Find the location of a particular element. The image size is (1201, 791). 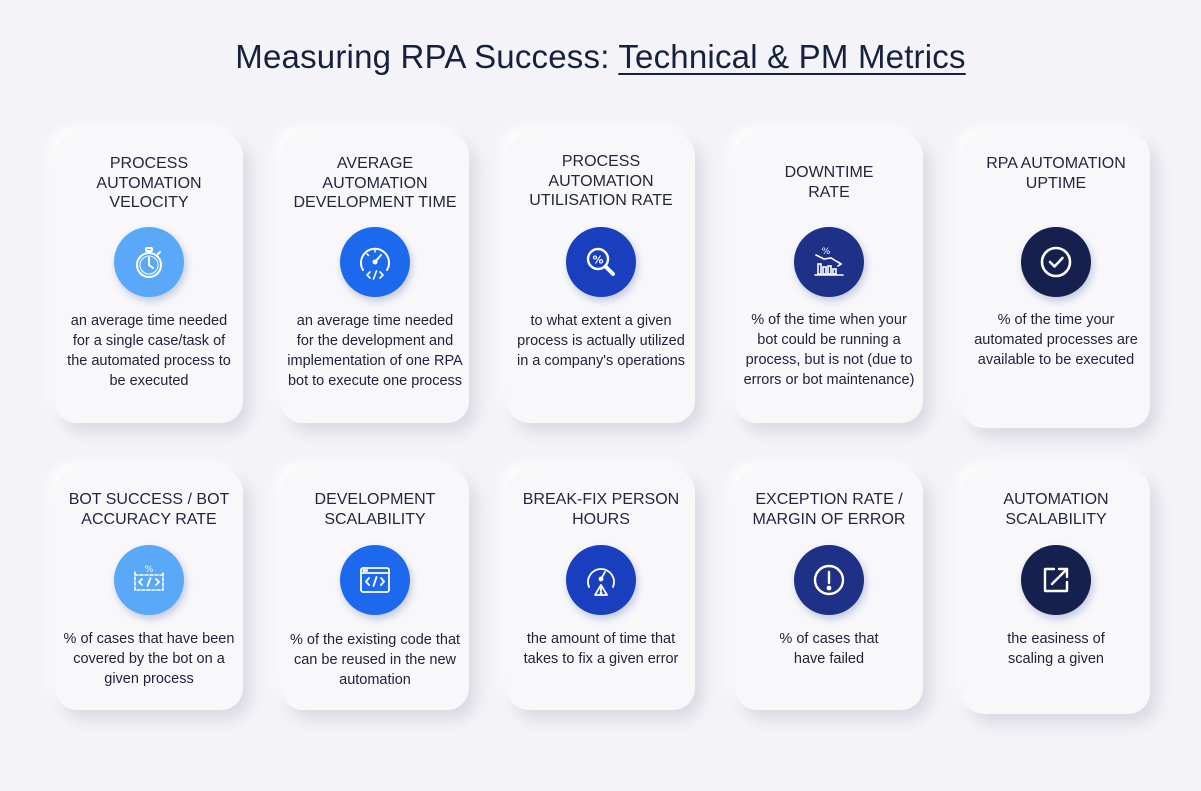

gauge-warning-icon is located at coordinates (601, 580).